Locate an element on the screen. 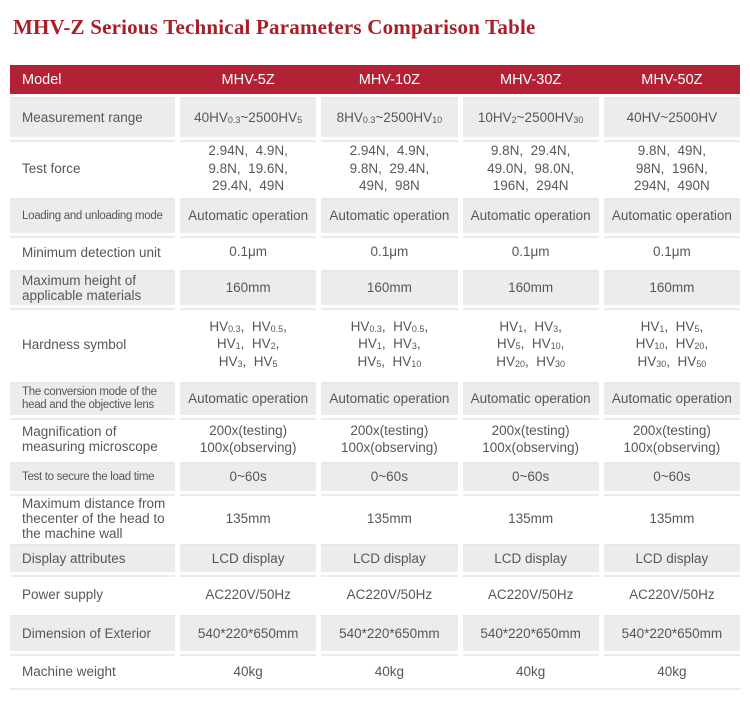 The width and height of the screenshot is (750, 719). table-cell: 40HV~2500HV is located at coordinates (671, 117).